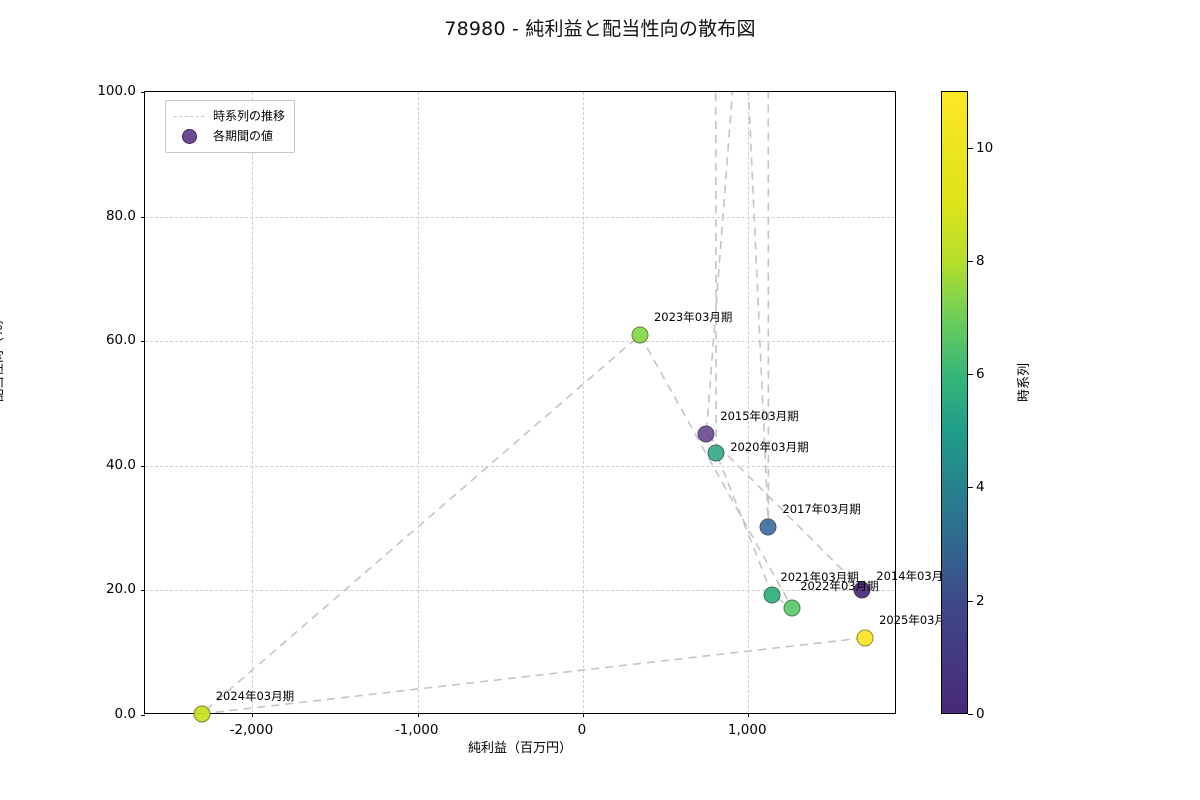  Describe the element at coordinates (985, 147) in the screenshot. I see `colorbar-tick-label: 10` at that location.